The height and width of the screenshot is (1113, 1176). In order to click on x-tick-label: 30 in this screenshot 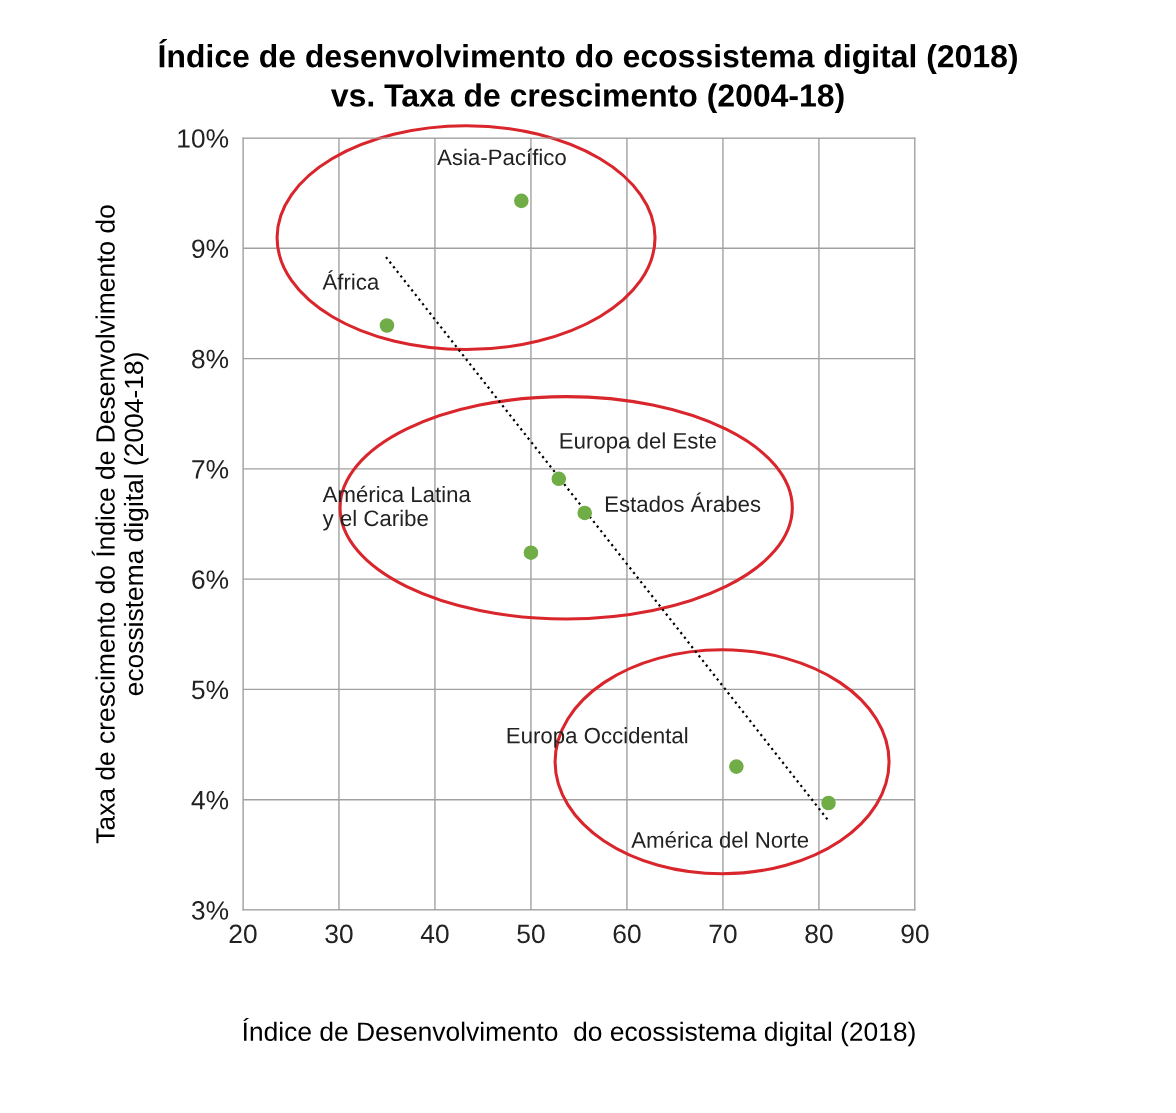, I will do `click(339, 934)`.